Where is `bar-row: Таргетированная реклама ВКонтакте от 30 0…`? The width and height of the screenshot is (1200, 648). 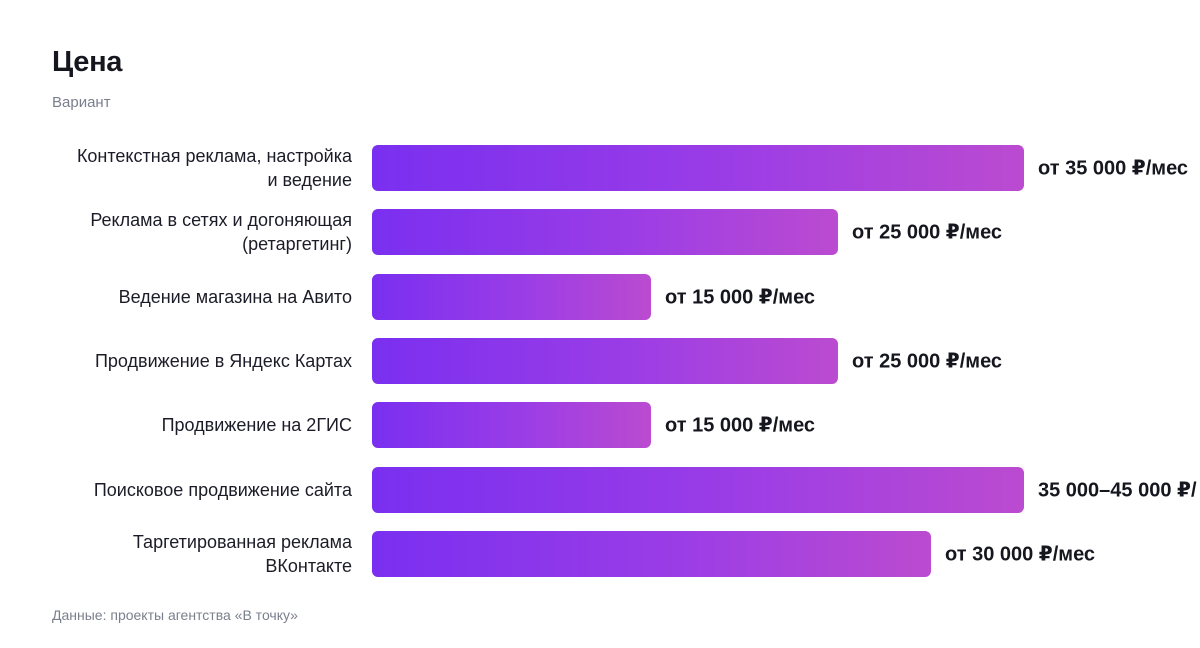
bar-row: Таргетированная реклама ВКонтакте от 30 0… is located at coordinates (600, 554).